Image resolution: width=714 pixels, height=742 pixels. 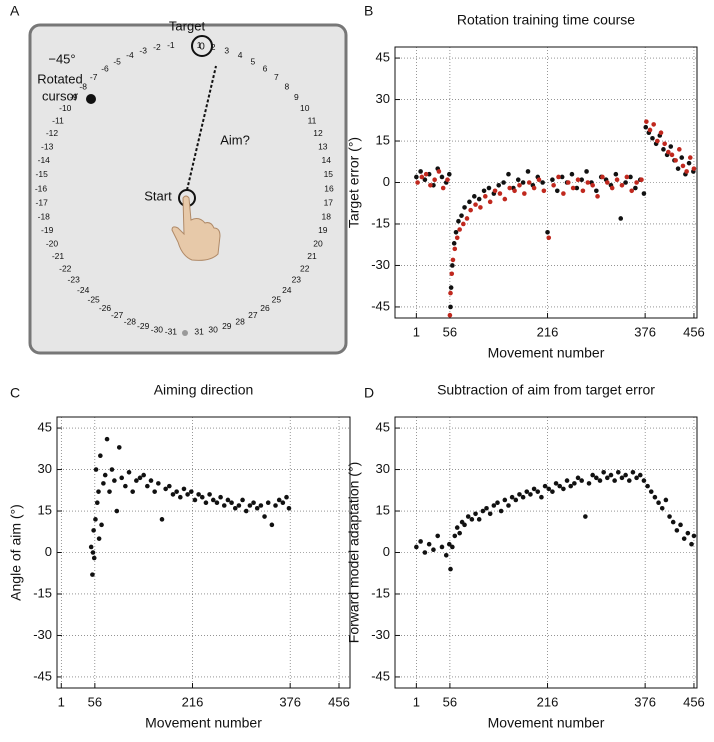 What do you see at coordinates (171, 45) in the screenshot?
I see `dial-number: -1` at bounding box center [171, 45].